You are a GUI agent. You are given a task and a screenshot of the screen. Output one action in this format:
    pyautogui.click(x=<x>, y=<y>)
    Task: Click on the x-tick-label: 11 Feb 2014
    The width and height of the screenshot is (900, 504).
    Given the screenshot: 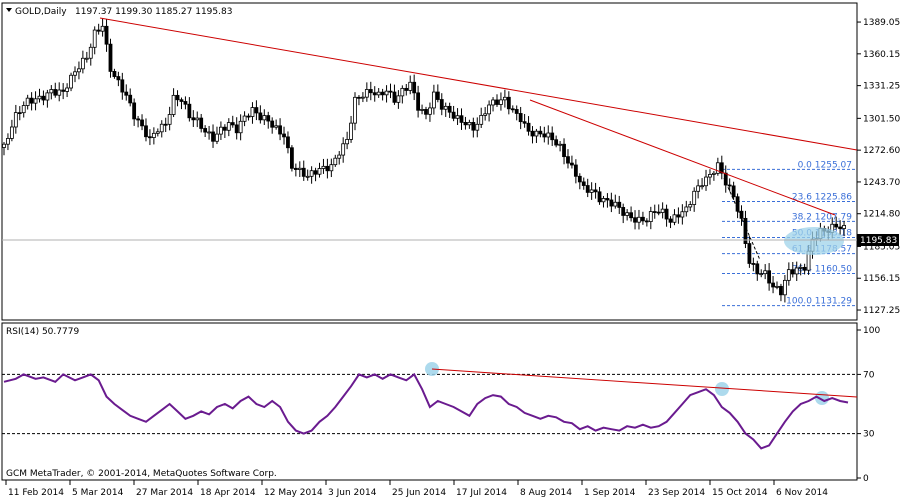 What is the action you would take?
    pyautogui.click(x=36, y=493)
    